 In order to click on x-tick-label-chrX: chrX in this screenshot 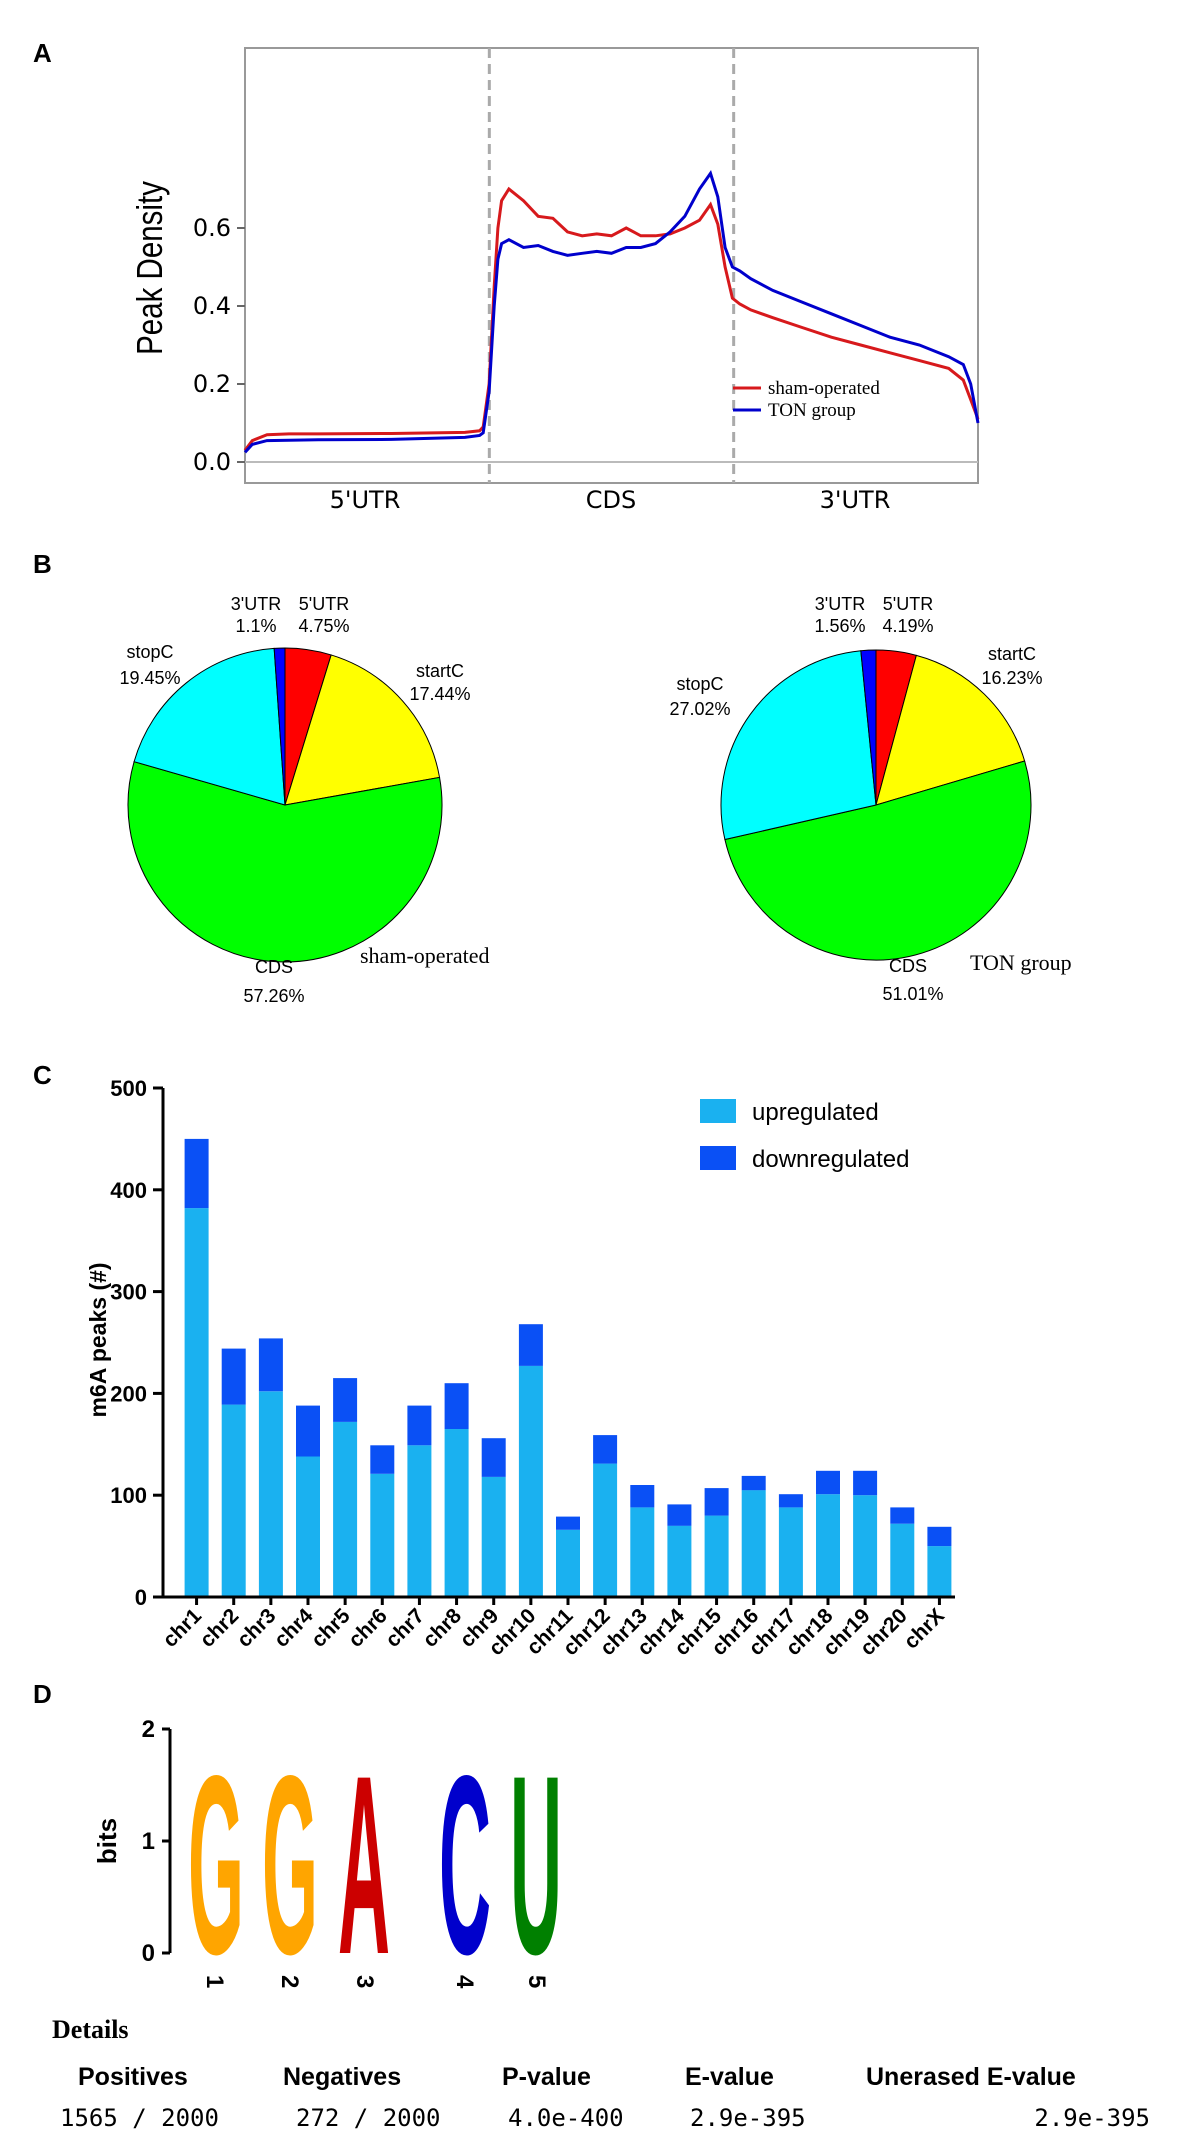, I will do `click(924, 1628)`.